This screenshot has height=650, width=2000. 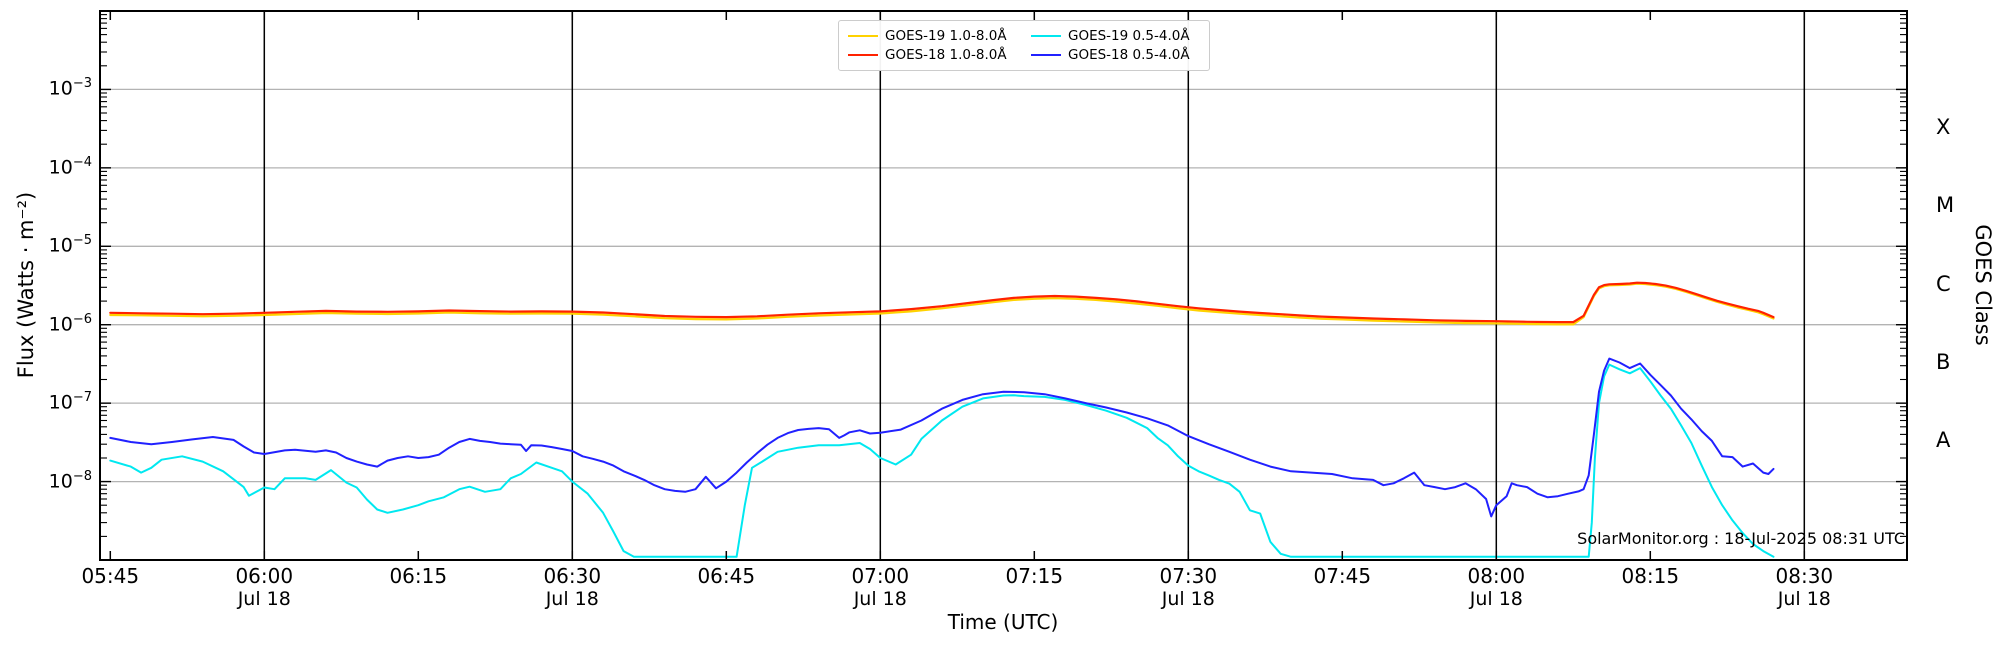 I want to click on goes-class-label-B: B, so click(x=1943, y=361).